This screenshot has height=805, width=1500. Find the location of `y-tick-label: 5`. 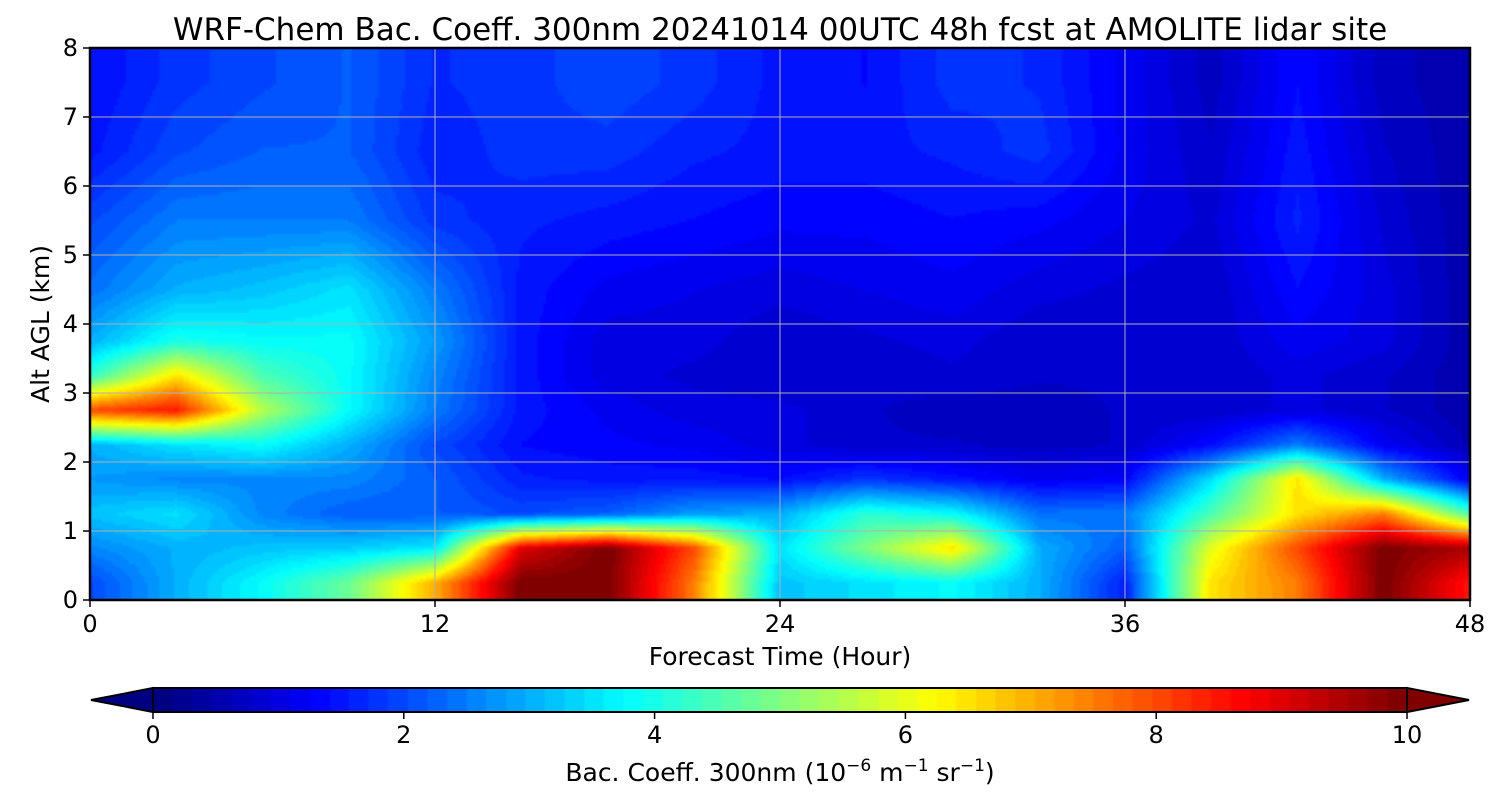

y-tick-label: 5 is located at coordinates (70, 255).